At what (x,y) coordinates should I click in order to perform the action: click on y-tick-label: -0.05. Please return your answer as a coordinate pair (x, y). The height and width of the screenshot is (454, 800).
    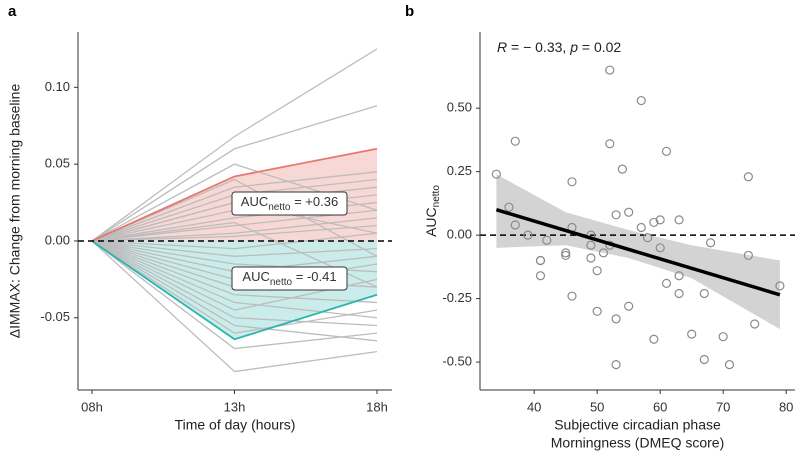
    Looking at the image, I should click on (55, 316).